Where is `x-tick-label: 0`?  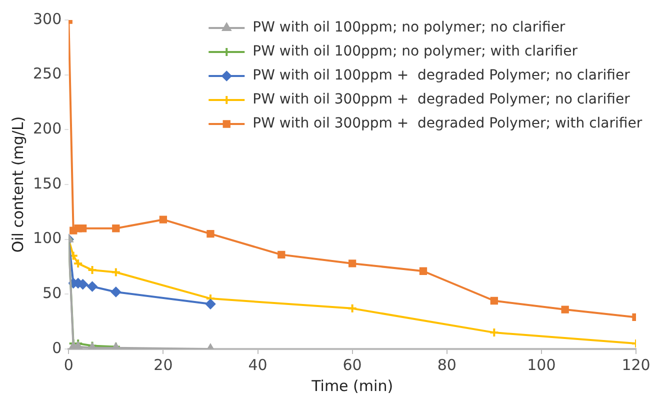
x-tick-label: 0 is located at coordinates (69, 365).